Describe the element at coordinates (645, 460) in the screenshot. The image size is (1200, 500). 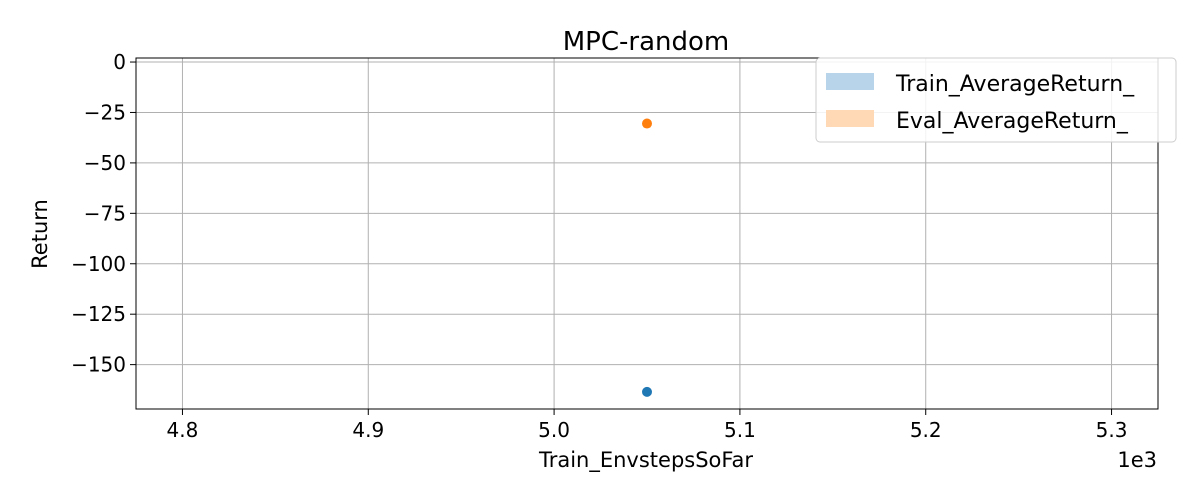
I see `x-axis-label: Train_EnvstepsSoFar` at that location.